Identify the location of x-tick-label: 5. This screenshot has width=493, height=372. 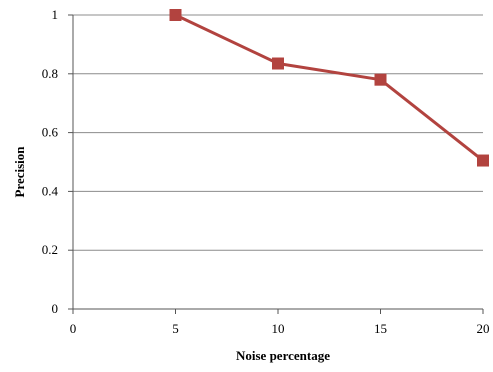
(175, 328).